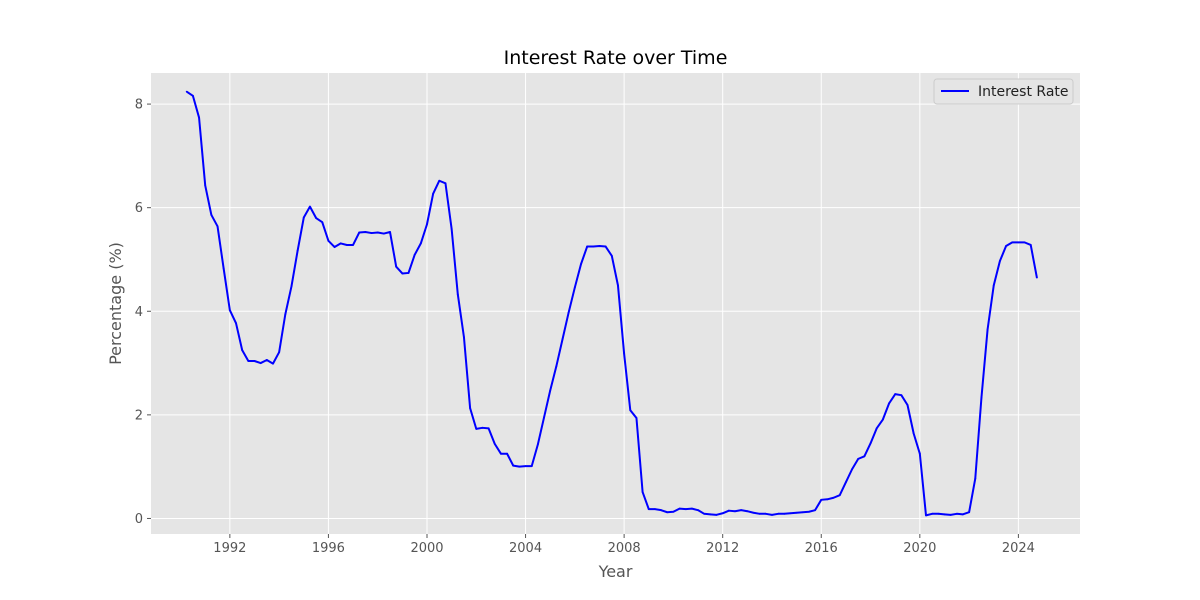 Image resolution: width=1200 pixels, height=600 pixels. I want to click on y-tick-label: 2, so click(139, 415).